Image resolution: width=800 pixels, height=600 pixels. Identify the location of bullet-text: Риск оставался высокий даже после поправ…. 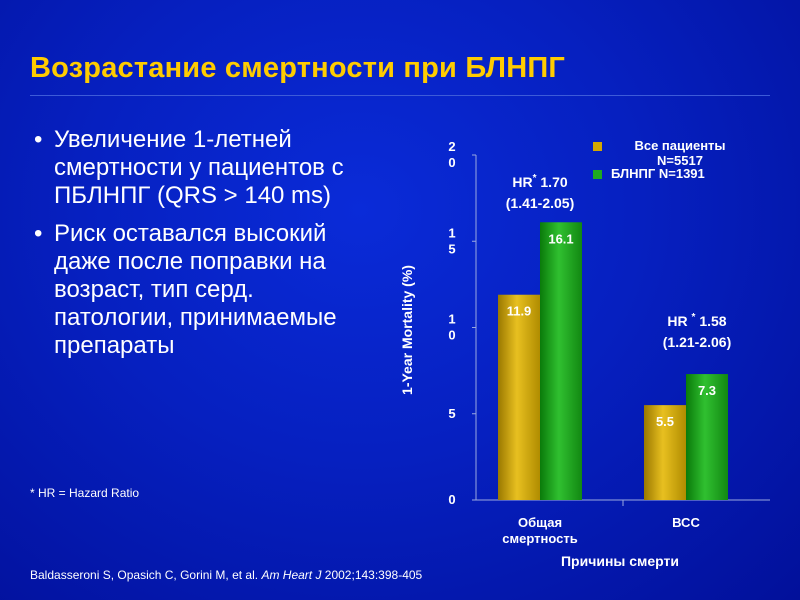
(195, 289).